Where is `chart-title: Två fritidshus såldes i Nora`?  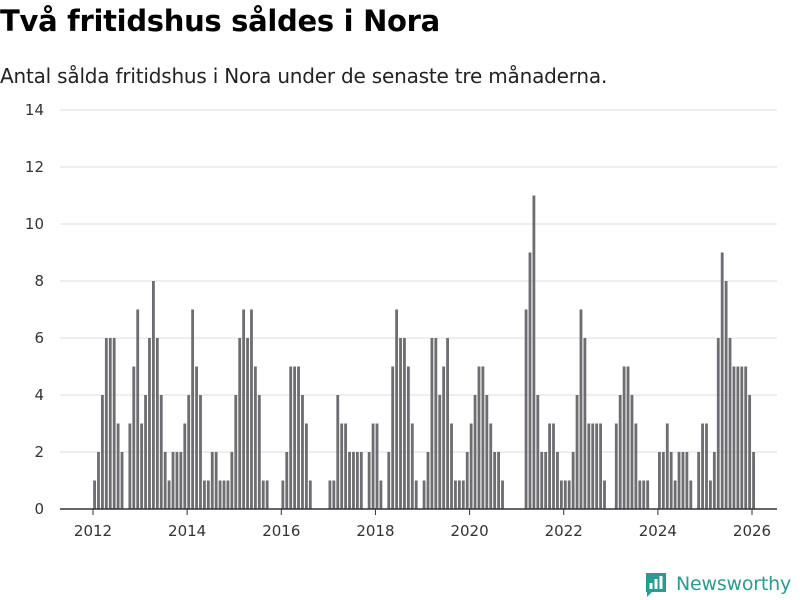 chart-title: Två fritidshus såldes i Nora is located at coordinates (220, 21).